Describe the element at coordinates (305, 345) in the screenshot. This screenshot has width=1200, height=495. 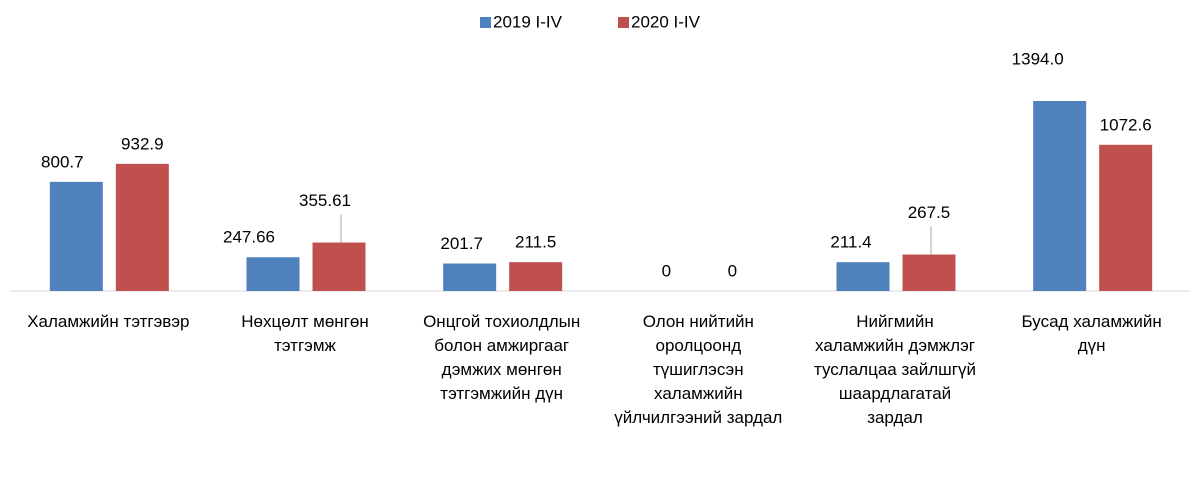
I see `x-tick-line: тэтгэмж` at that location.